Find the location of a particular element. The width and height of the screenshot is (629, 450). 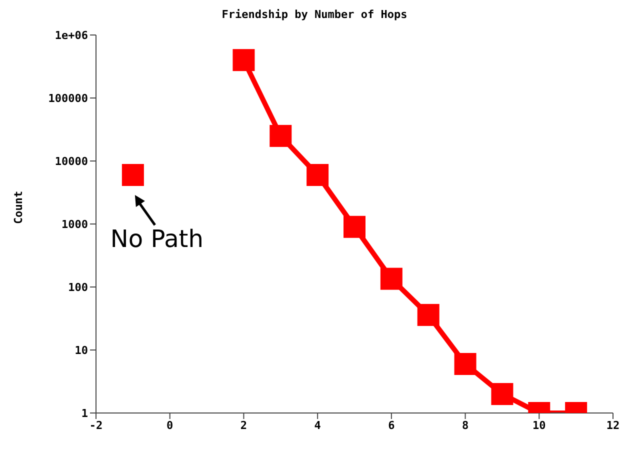

chart-title: Friendship by Number of Hops is located at coordinates (314, 14).